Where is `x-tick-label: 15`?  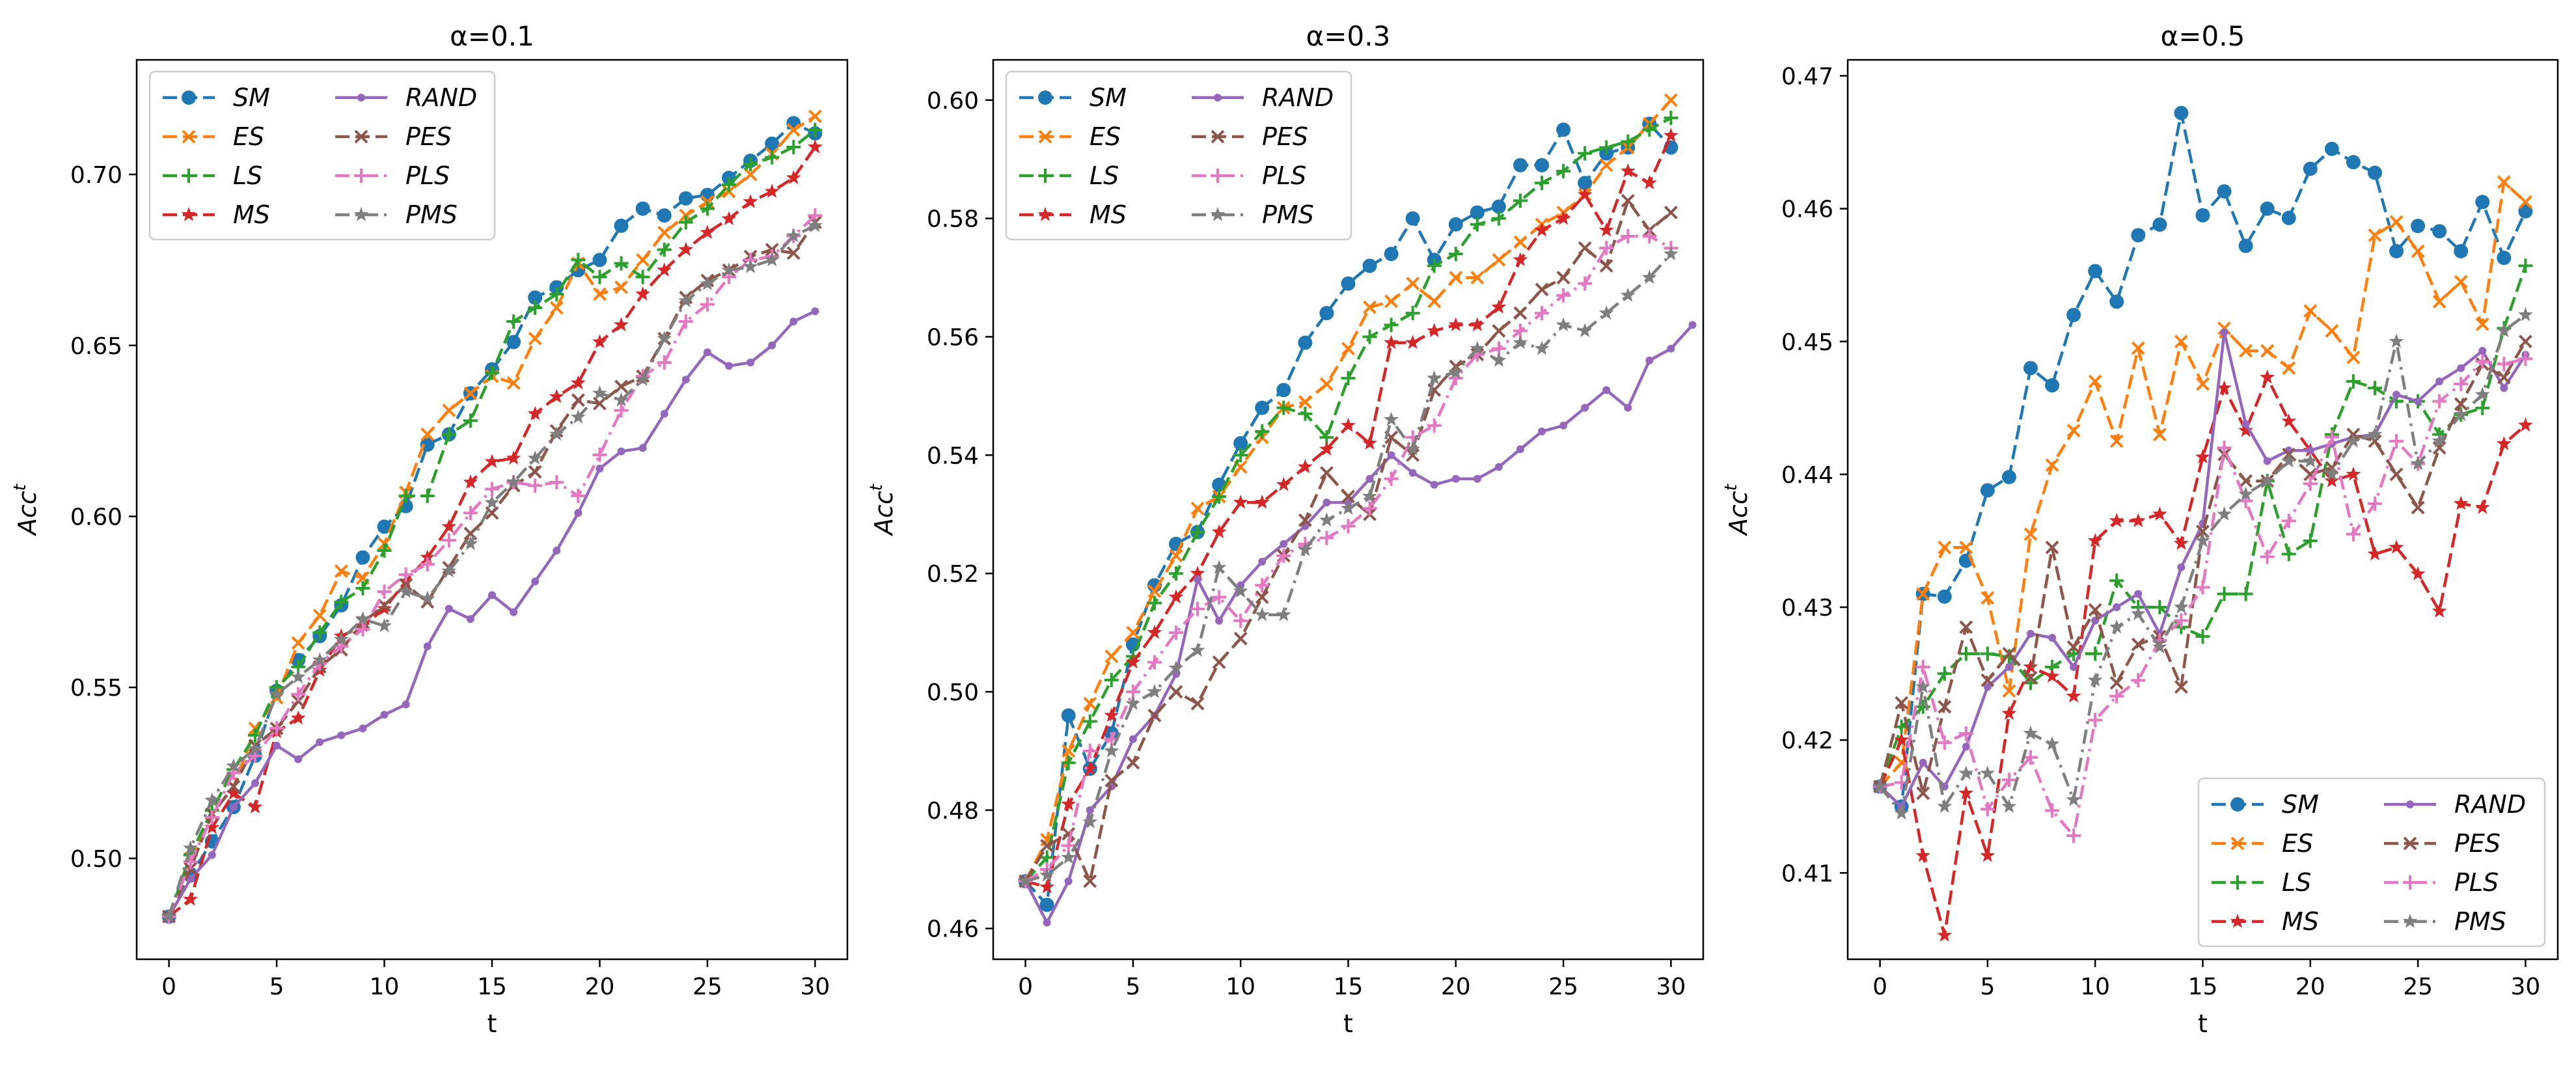
x-tick-label: 15 is located at coordinates (2203, 987).